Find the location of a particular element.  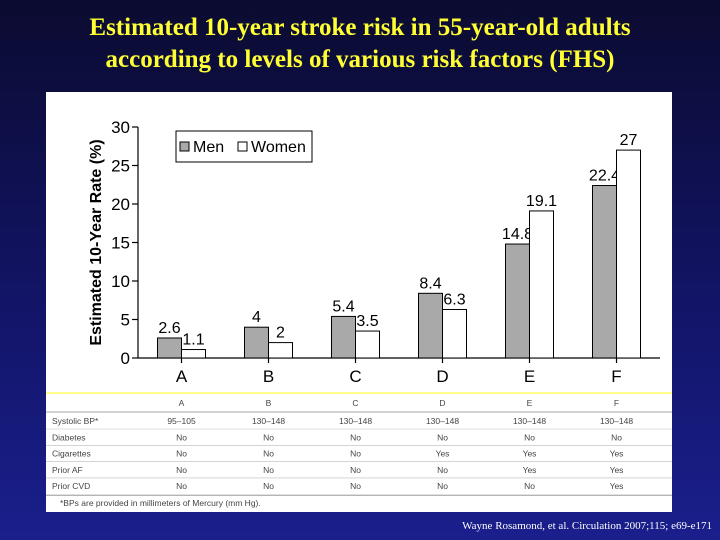

table-cell: 95–105 is located at coordinates (181, 421).